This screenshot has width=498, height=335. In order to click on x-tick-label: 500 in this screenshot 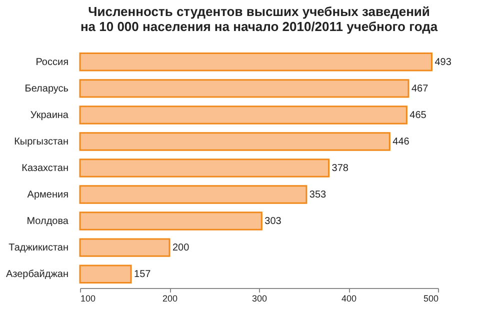, I will do `click(430, 299)`.